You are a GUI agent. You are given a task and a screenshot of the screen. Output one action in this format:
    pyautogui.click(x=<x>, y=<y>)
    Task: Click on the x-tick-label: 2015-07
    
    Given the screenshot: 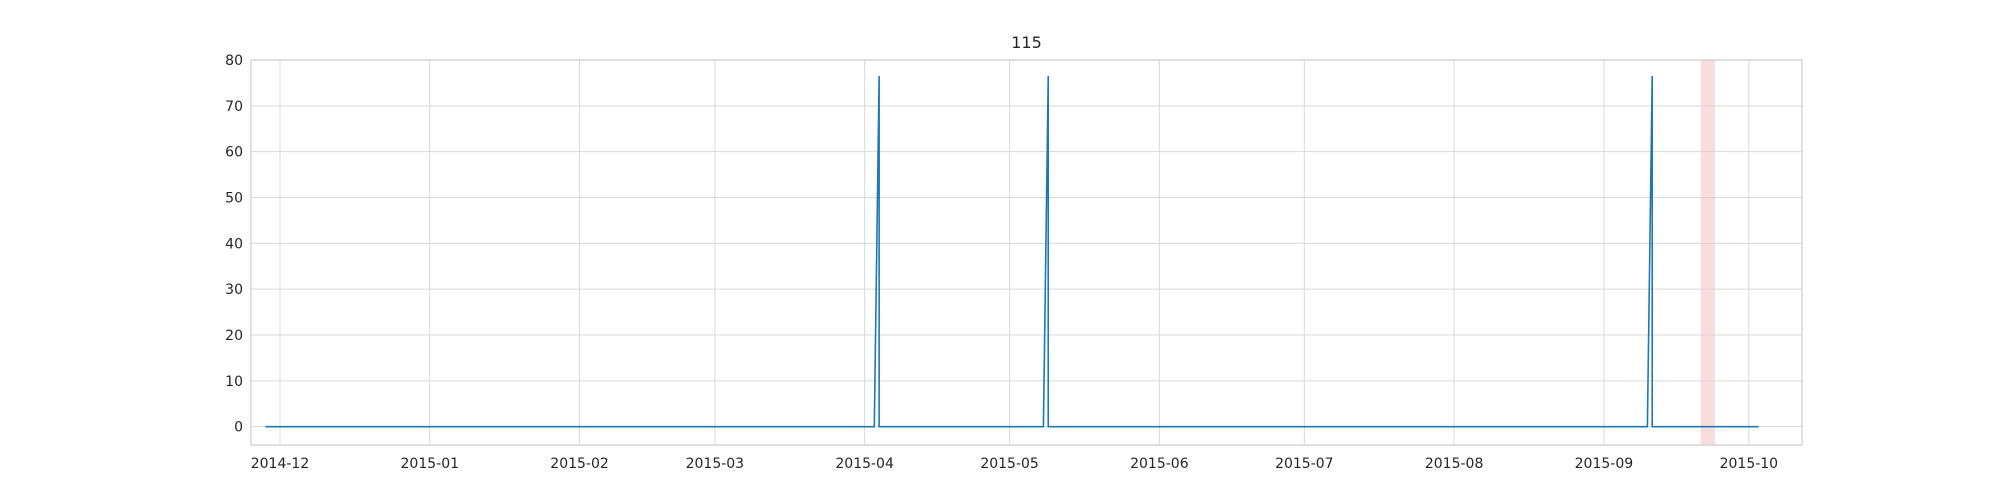 What is the action you would take?
    pyautogui.click(x=1304, y=464)
    